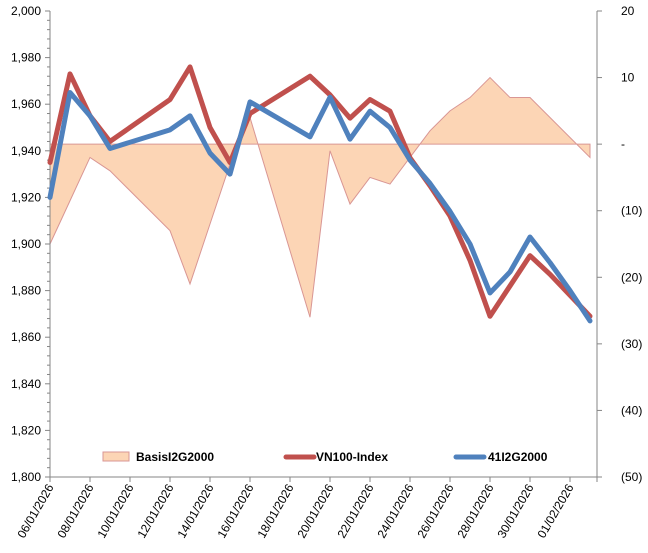  I want to click on right-tick-label: (30), so click(631, 344).